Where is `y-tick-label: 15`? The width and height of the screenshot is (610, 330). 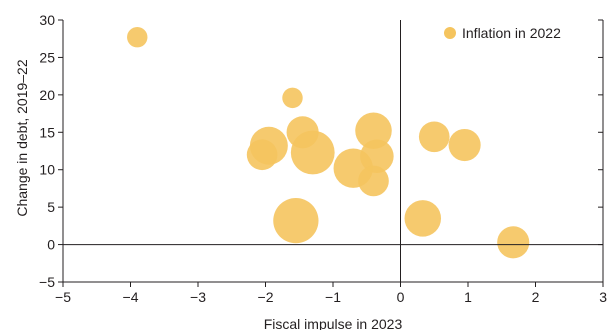
y-tick-label: 15 is located at coordinates (47, 132).